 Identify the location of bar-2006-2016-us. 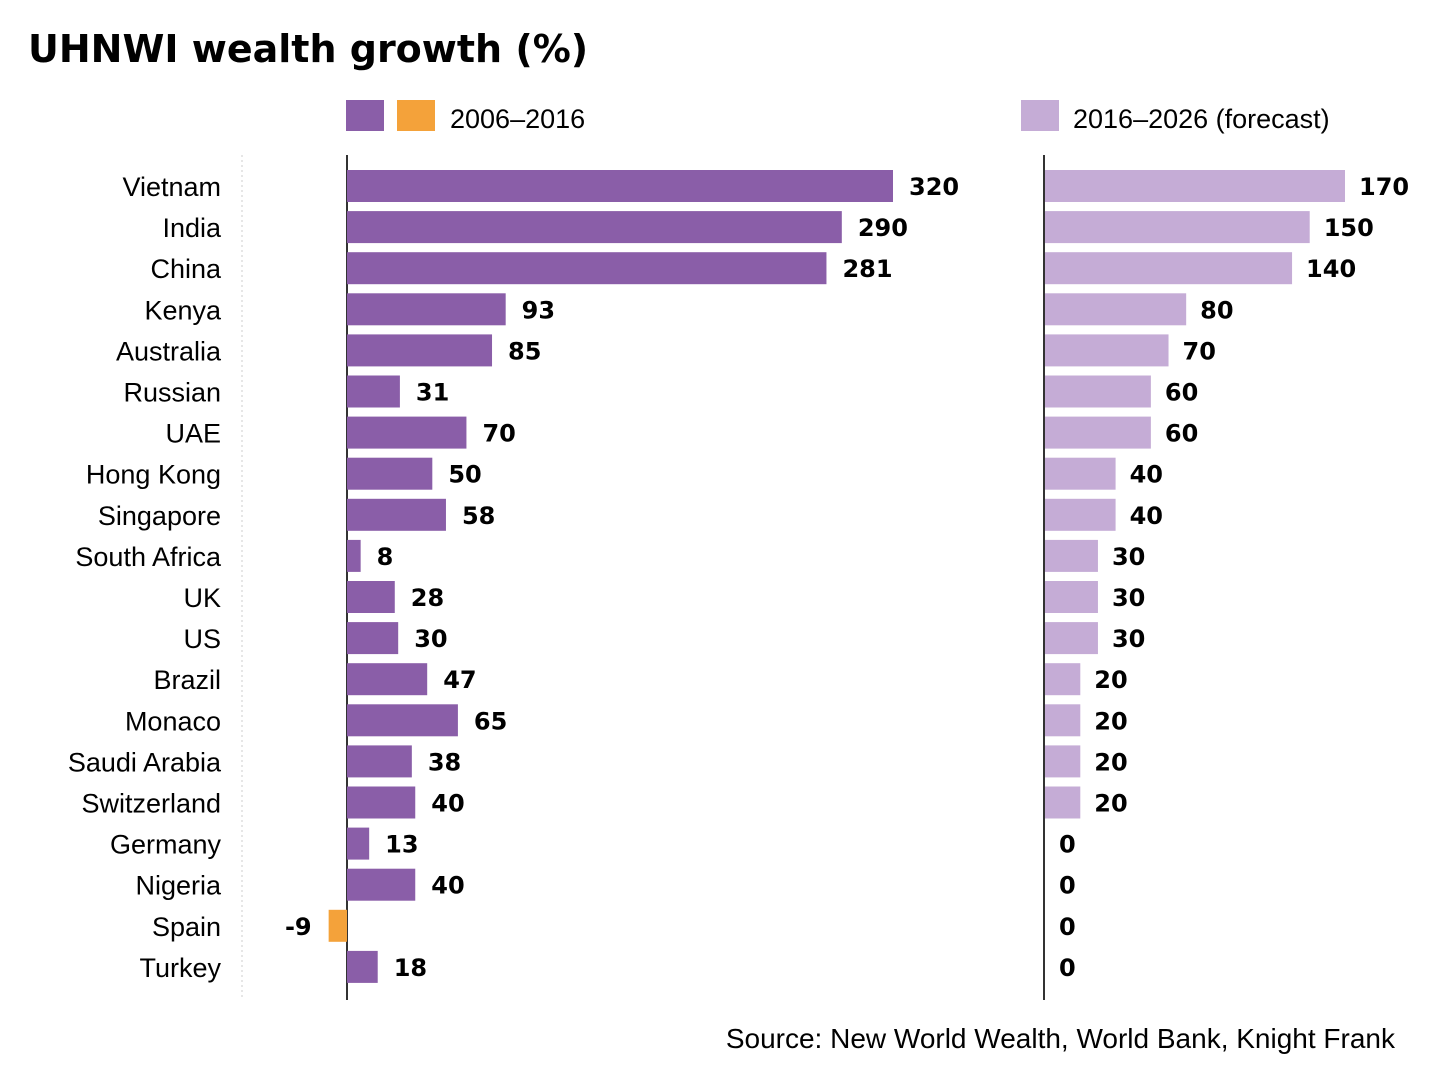
(373, 638).